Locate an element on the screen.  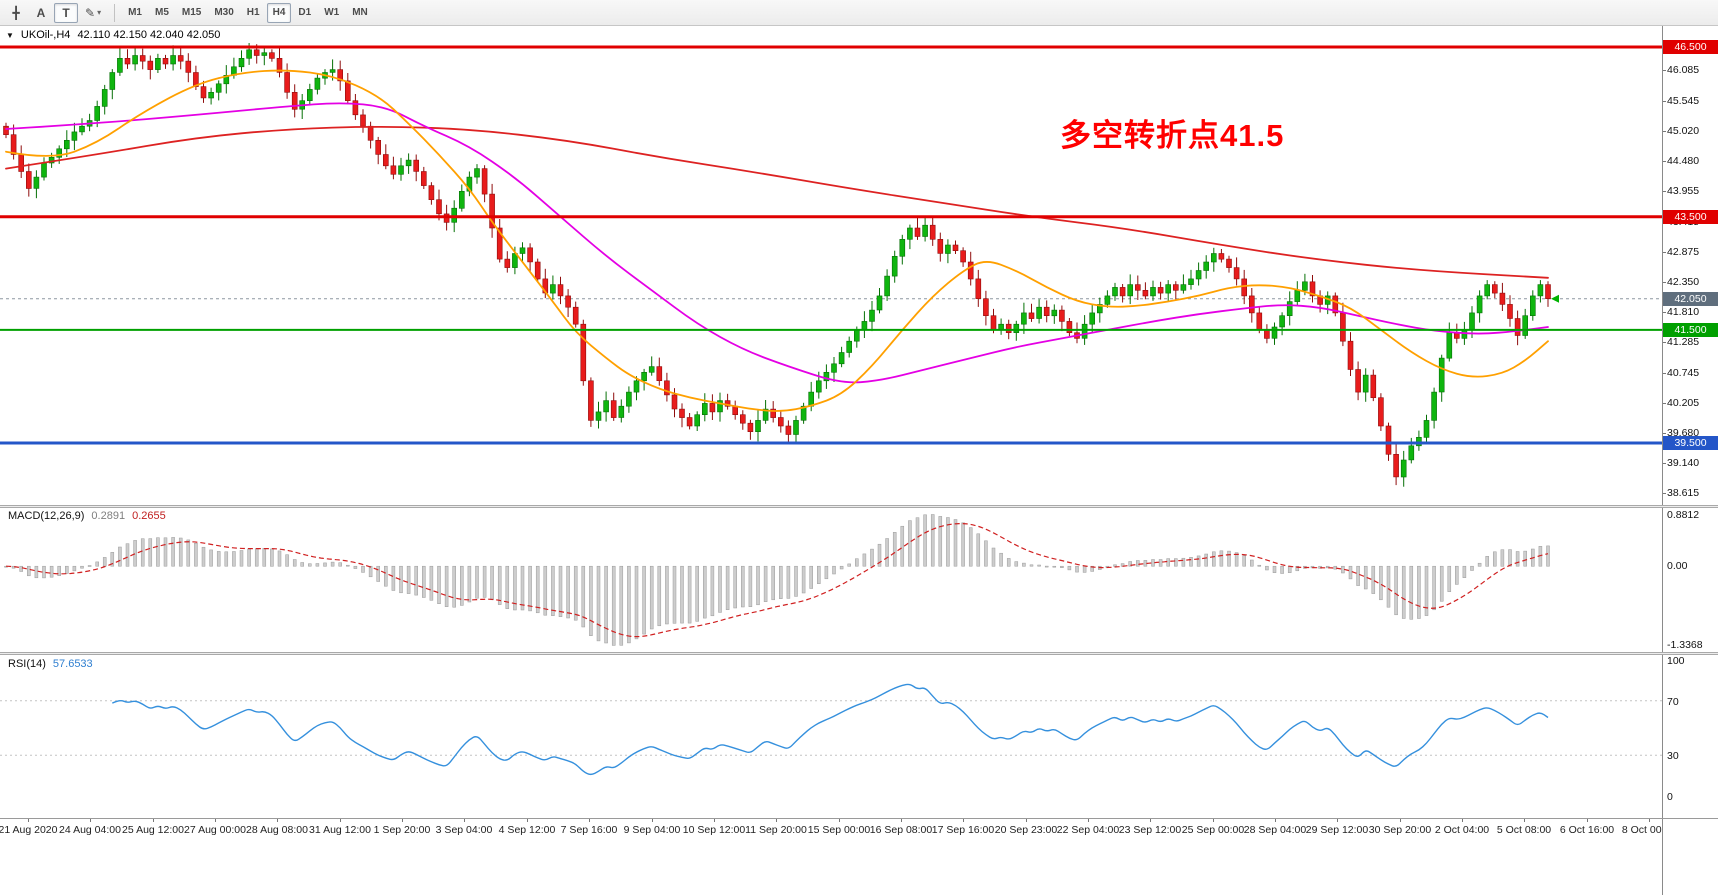
time-axis-label: 3 Sep 04:00 is located at coordinates (464, 830).